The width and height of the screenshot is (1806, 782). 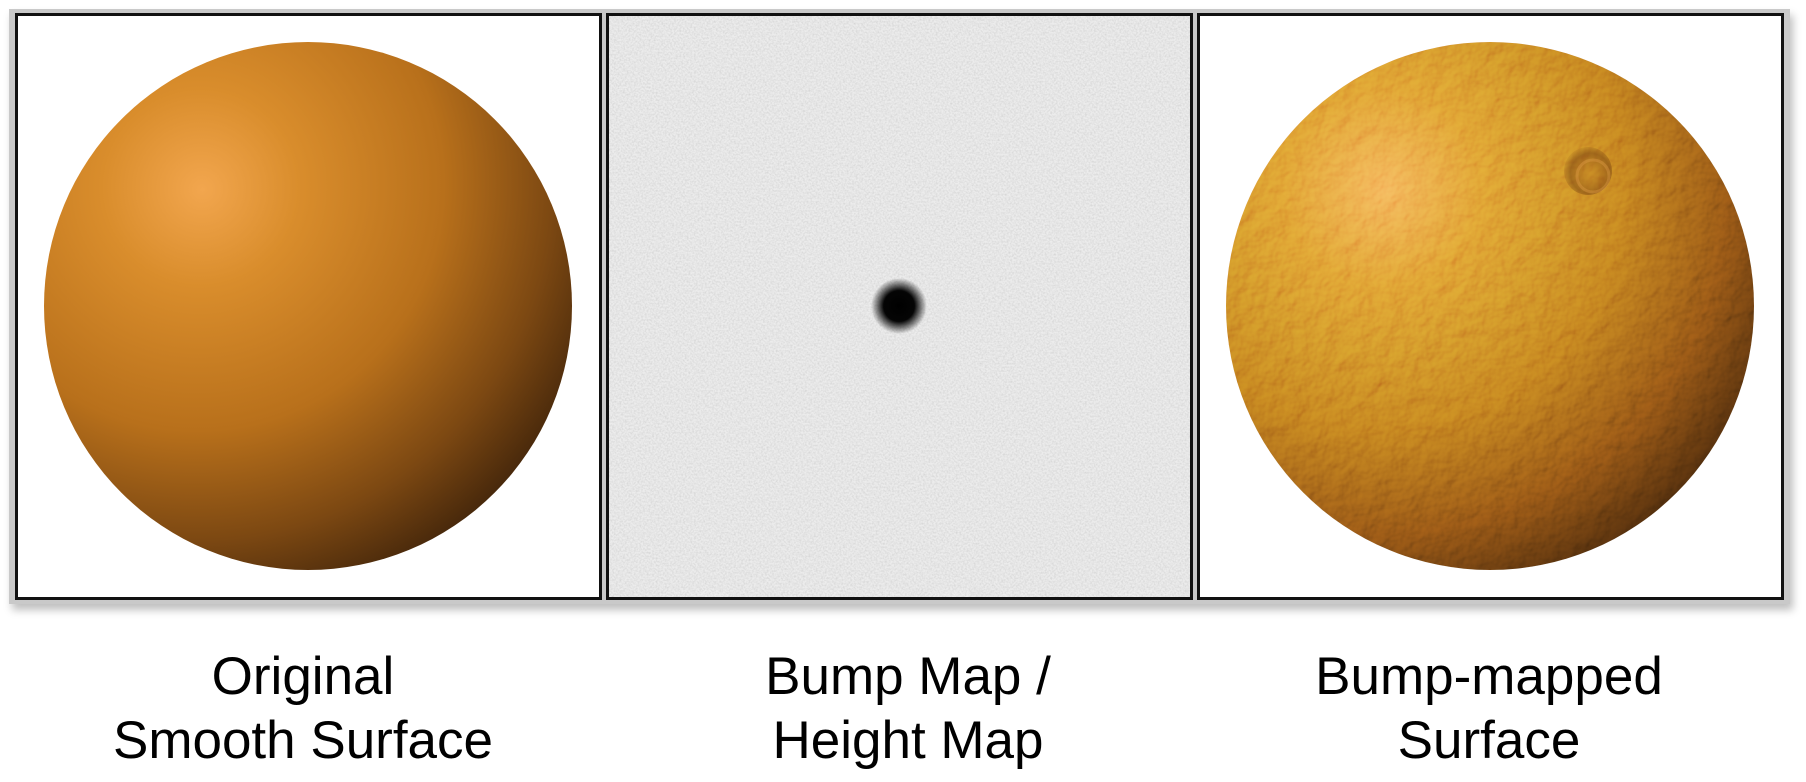 What do you see at coordinates (908, 709) in the screenshot?
I see `height-map-caption: Bump Map / Height Map` at bounding box center [908, 709].